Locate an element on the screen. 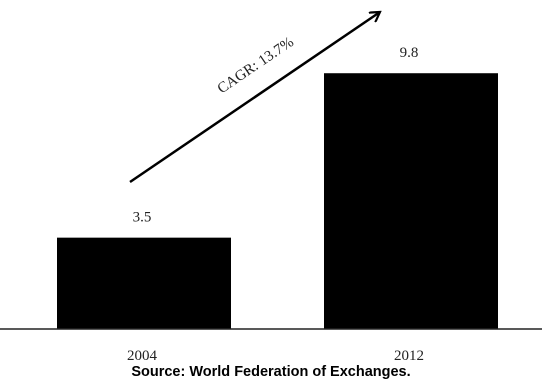 The height and width of the screenshot is (381, 542). source-note: Source: World Federation of Exchanges. is located at coordinates (271, 372).